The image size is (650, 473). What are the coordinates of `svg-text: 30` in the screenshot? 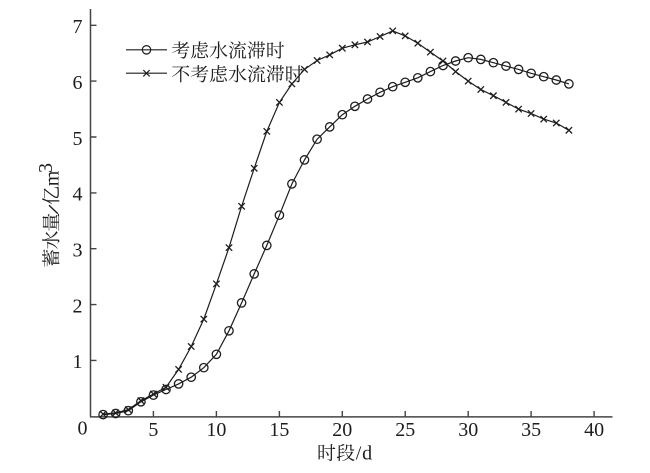 It's located at (468, 430).